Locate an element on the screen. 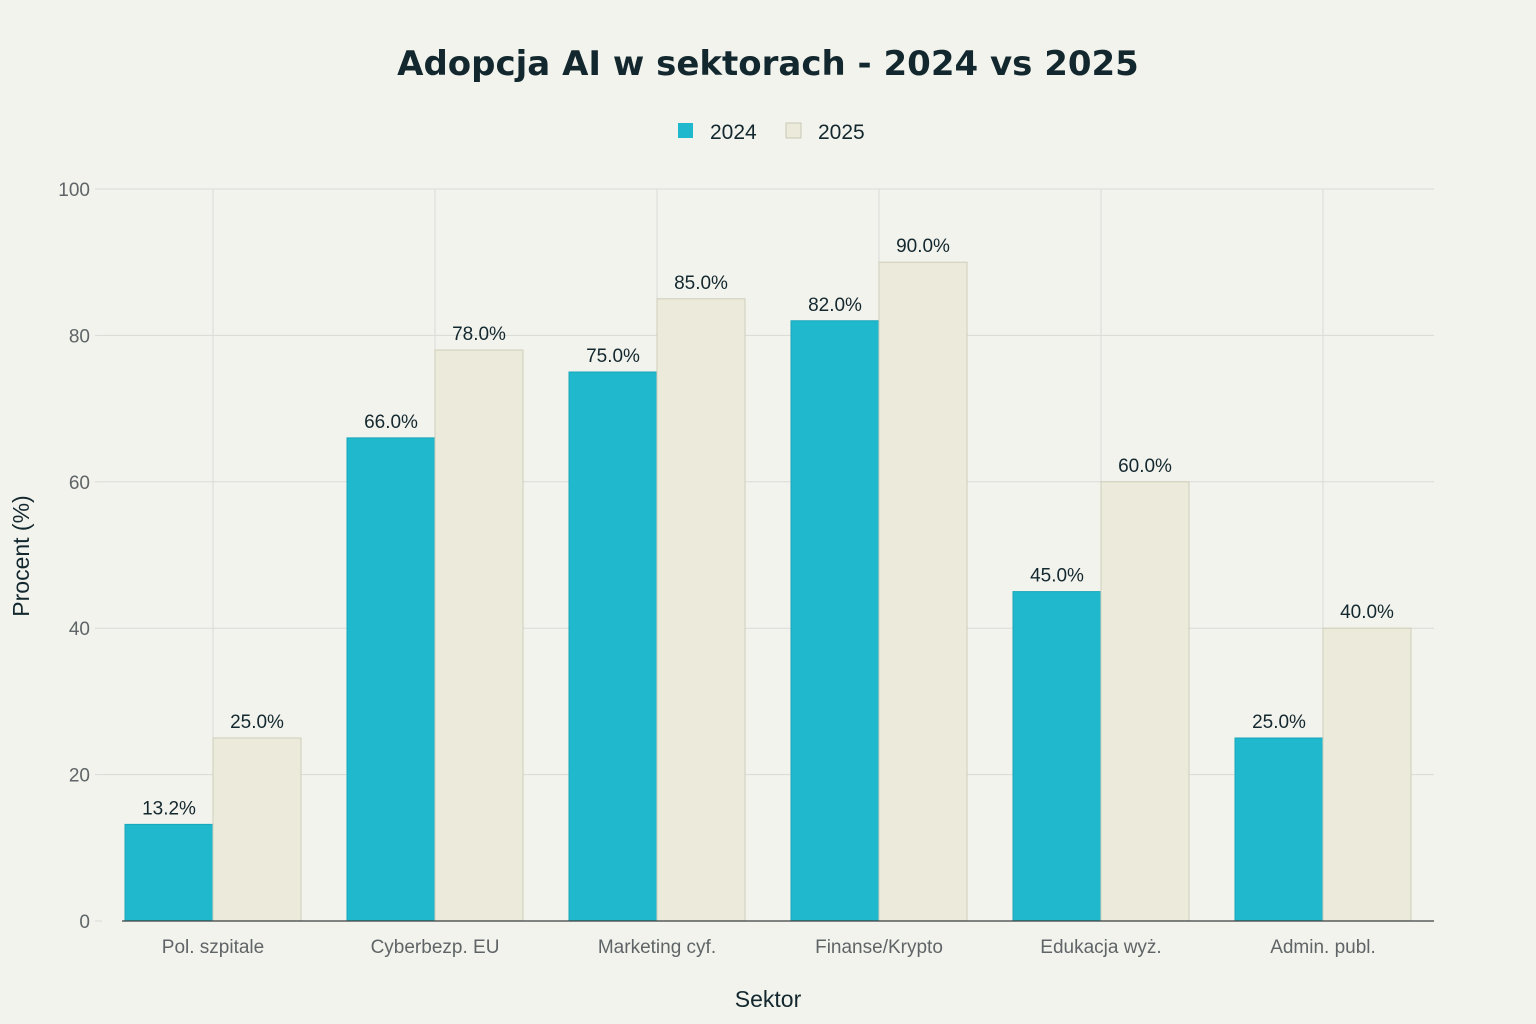 The image size is (1536, 1024). y-tick-label: 80 is located at coordinates (79, 336).